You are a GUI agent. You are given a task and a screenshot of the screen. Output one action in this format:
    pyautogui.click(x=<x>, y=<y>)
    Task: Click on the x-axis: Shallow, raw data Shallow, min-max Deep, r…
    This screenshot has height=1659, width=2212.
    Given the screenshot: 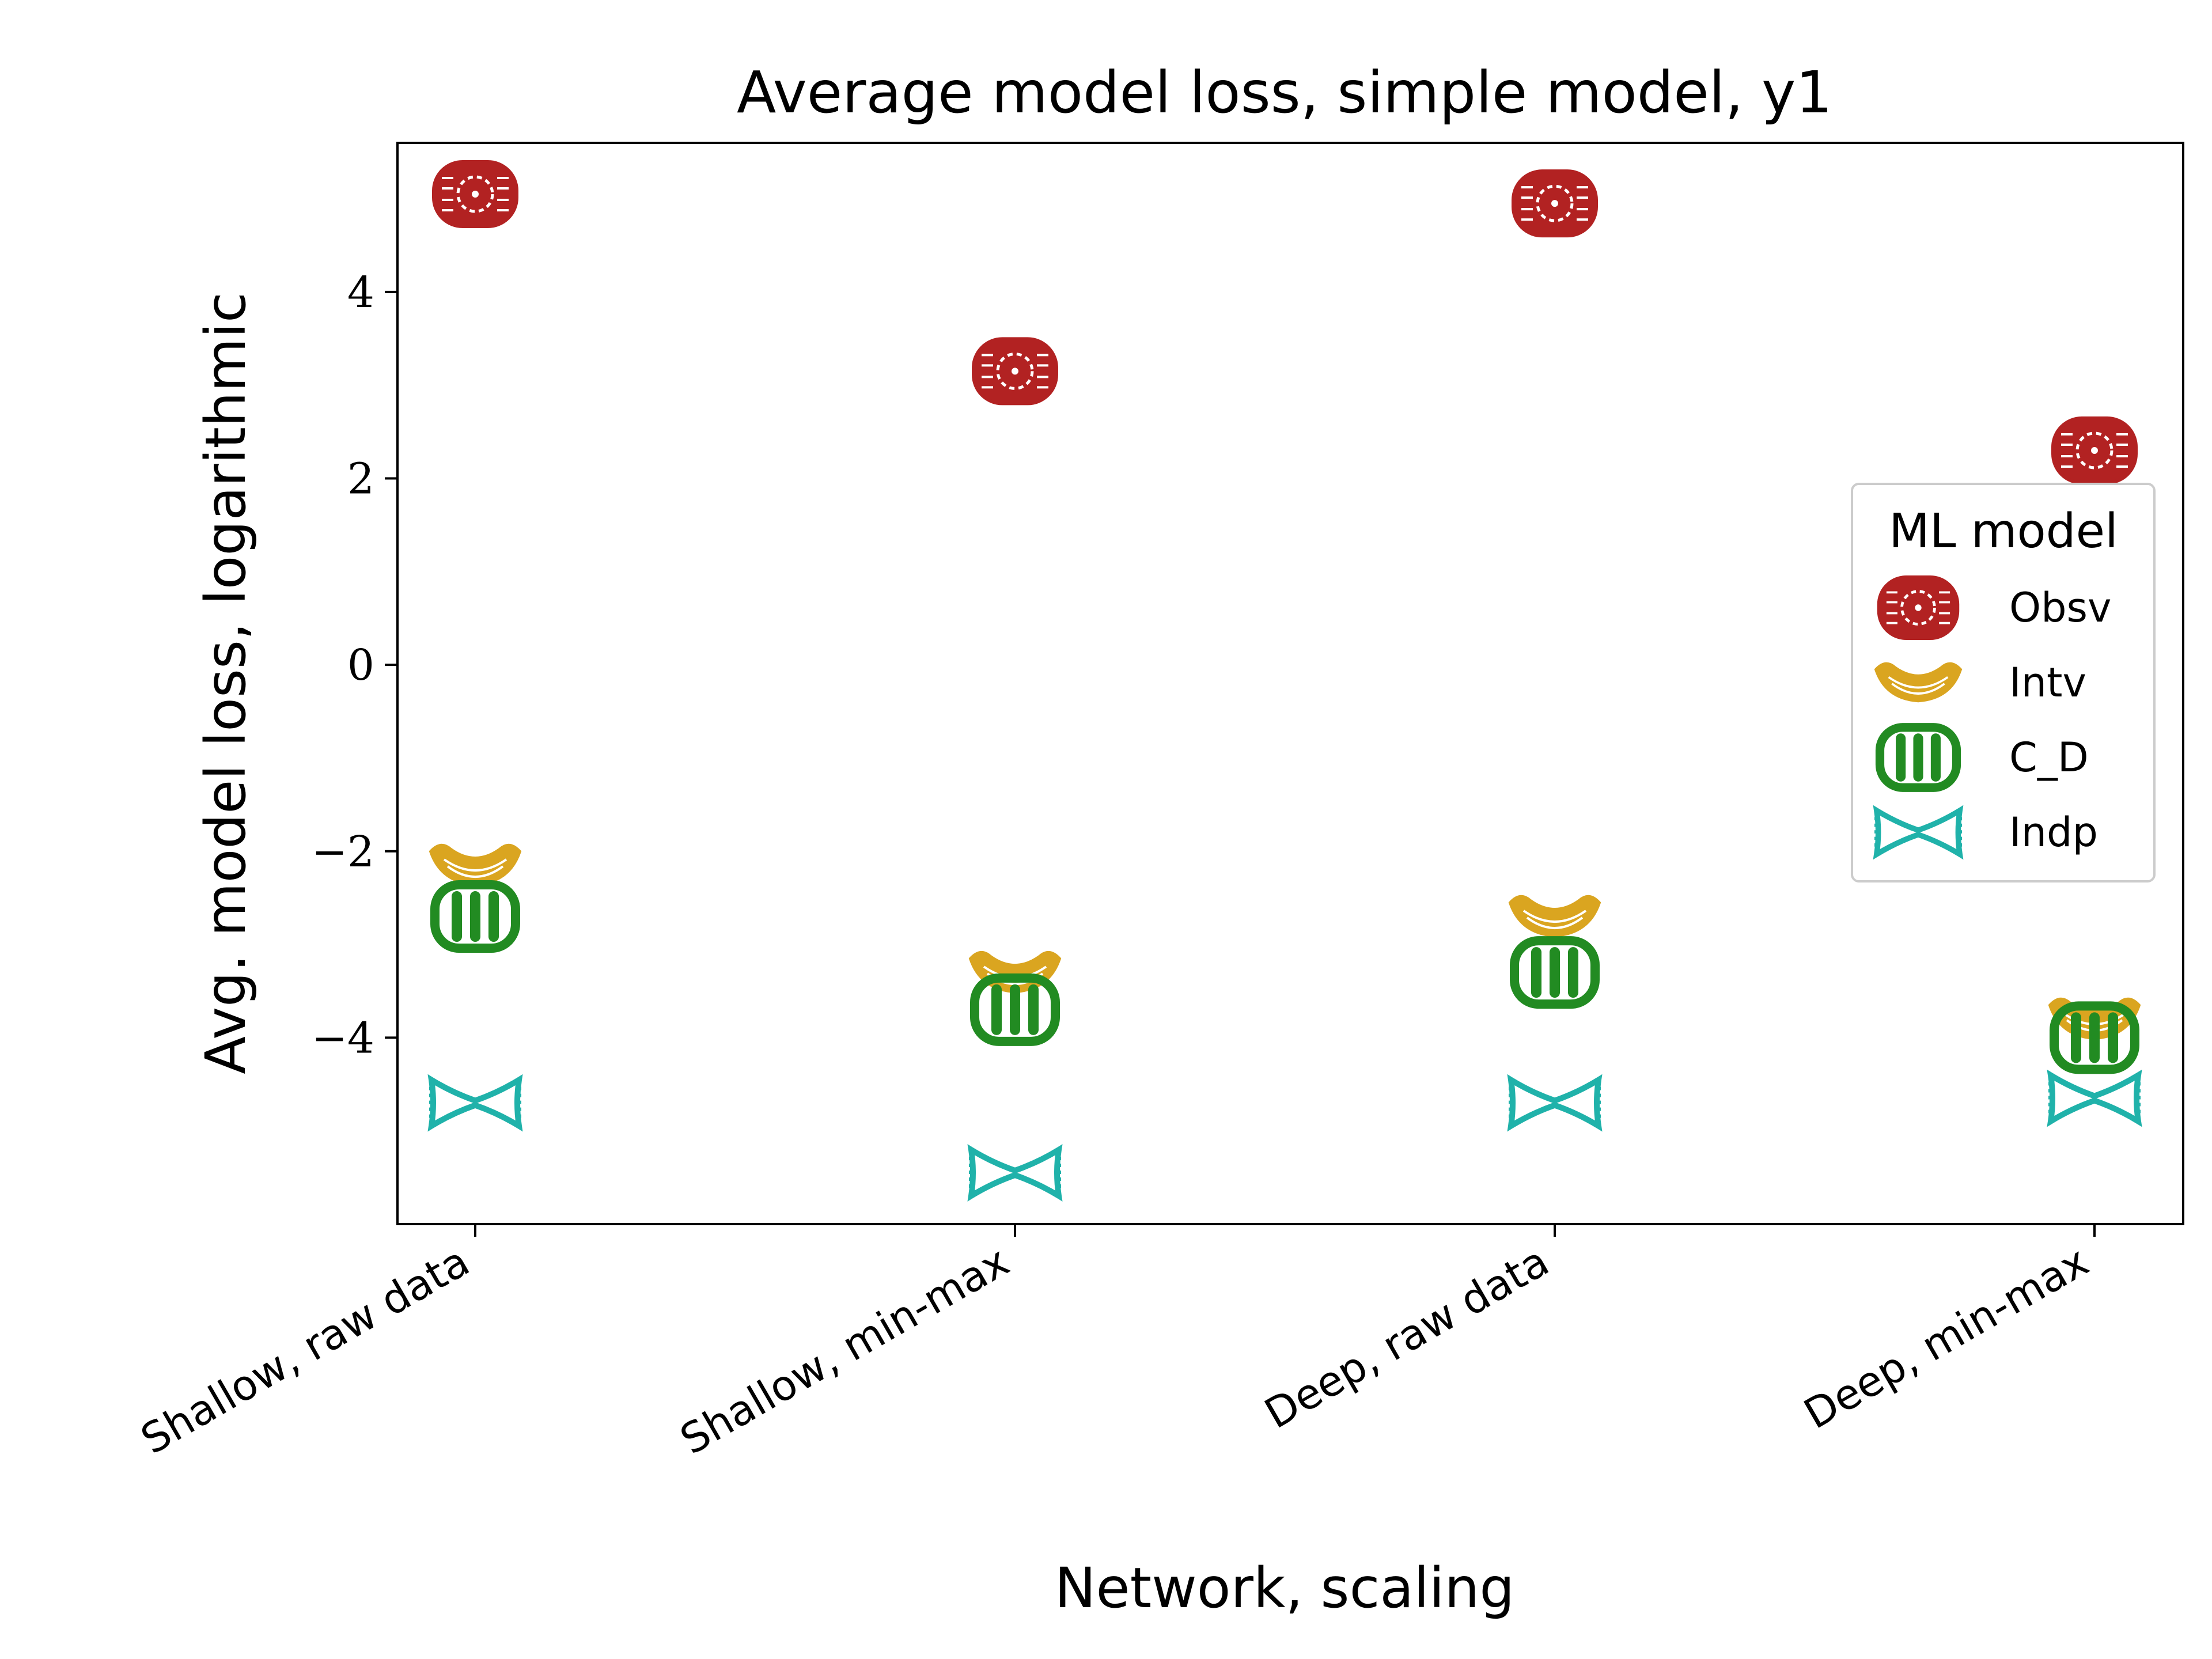 What is the action you would take?
    pyautogui.click(x=1115, y=1344)
    